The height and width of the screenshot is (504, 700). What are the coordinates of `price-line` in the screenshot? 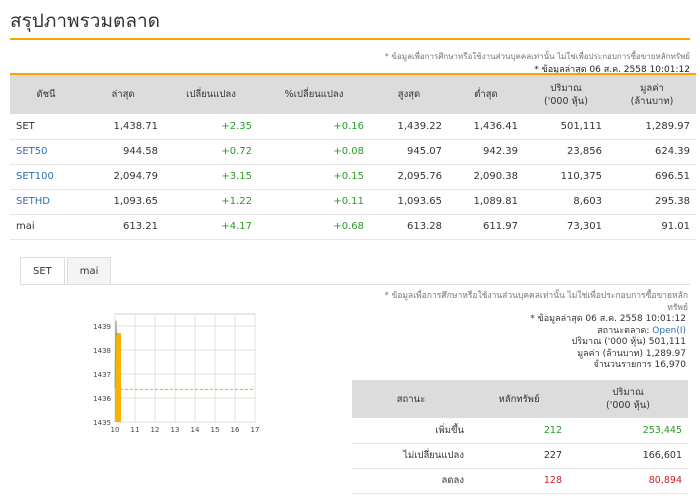 It's located at (116, 354).